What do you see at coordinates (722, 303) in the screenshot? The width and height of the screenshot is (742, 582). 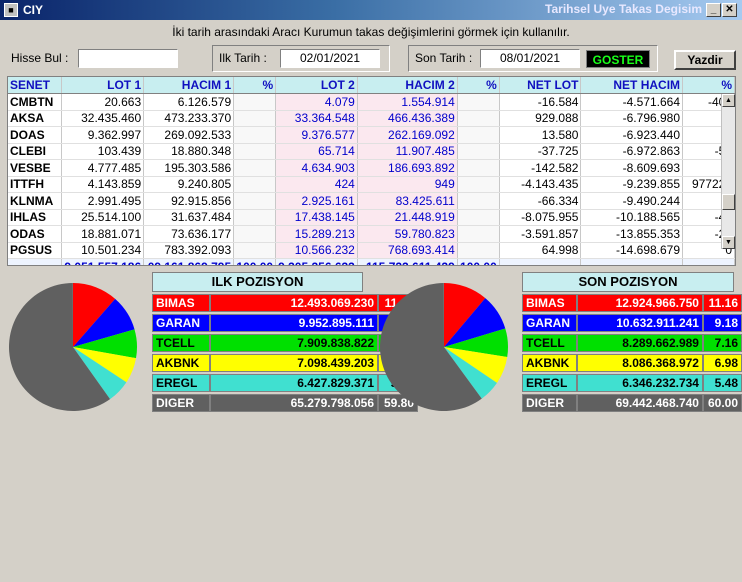 I see `son-pozisyon-pct: 11.16` at bounding box center [722, 303].